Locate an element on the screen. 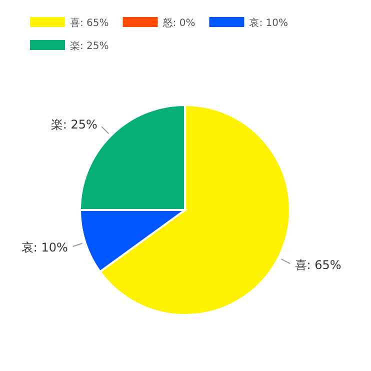 The image size is (371, 371). legend-label: 怒: 0% is located at coordinates (179, 23).